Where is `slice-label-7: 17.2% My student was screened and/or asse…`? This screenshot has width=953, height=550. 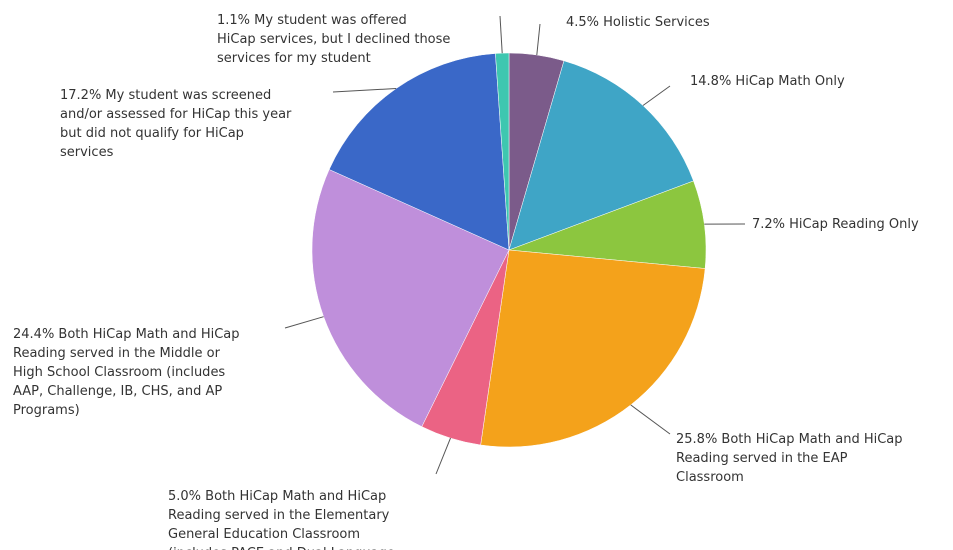
slice-label-7: 17.2% My student was screened and/or asse… is located at coordinates (176, 124).